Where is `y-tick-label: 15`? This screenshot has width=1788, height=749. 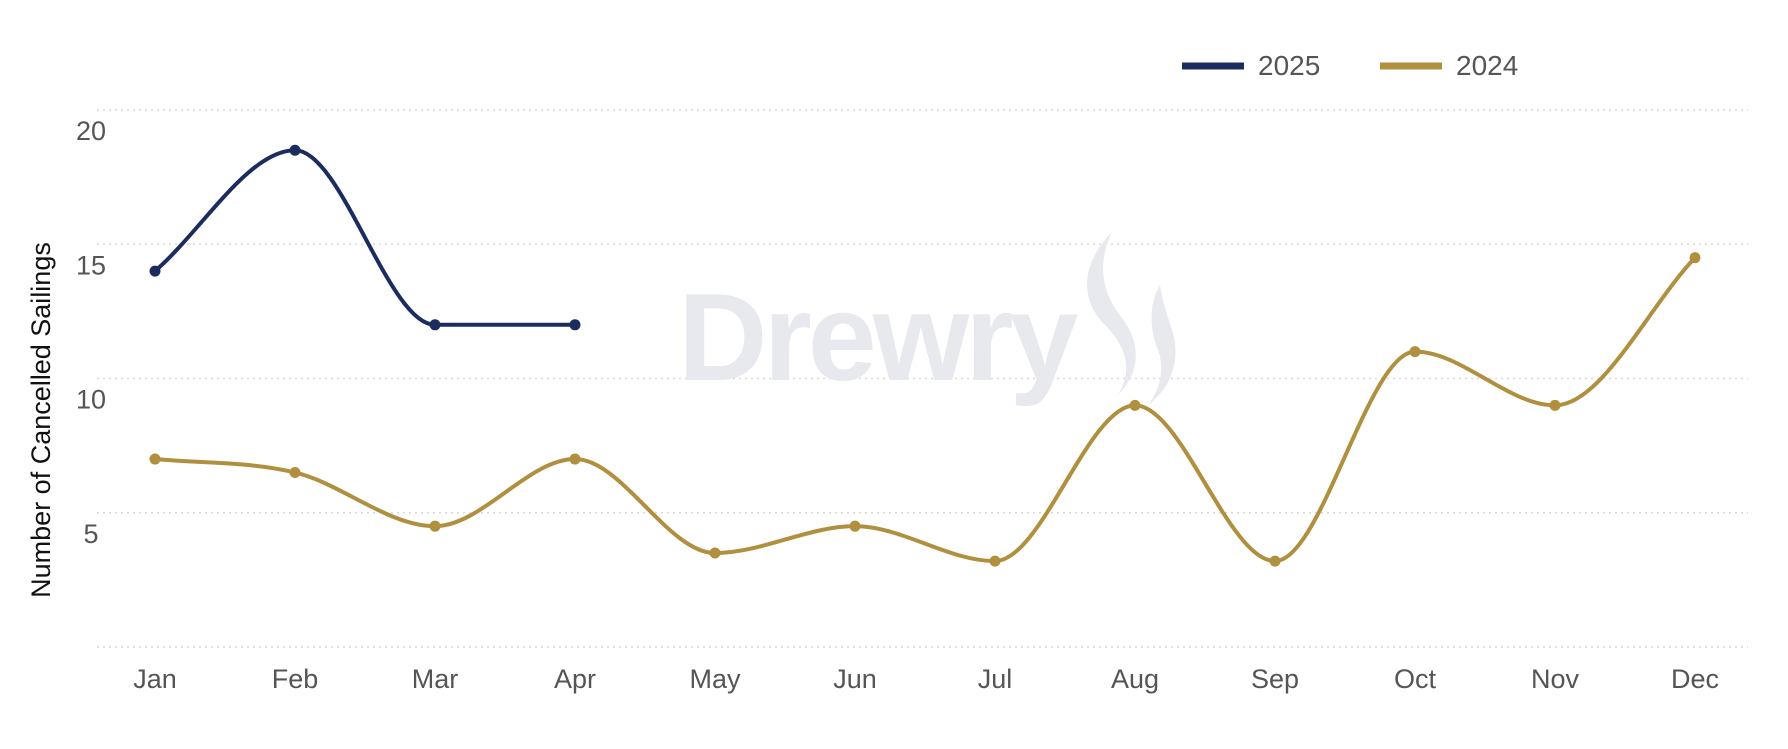 y-tick-label: 15 is located at coordinates (91, 265).